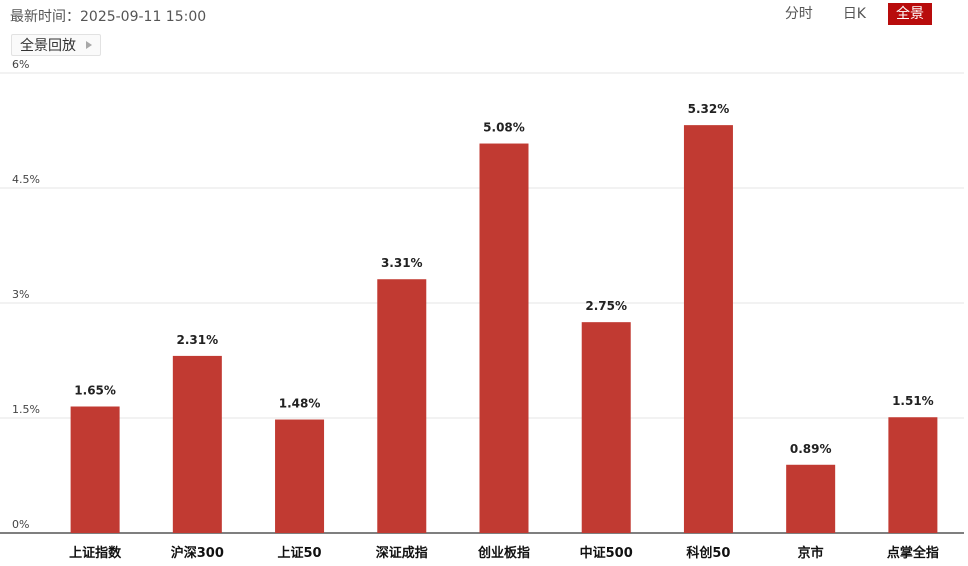 The width and height of the screenshot is (968, 566). I want to click on x-tick-label: 沪深300, so click(197, 553).